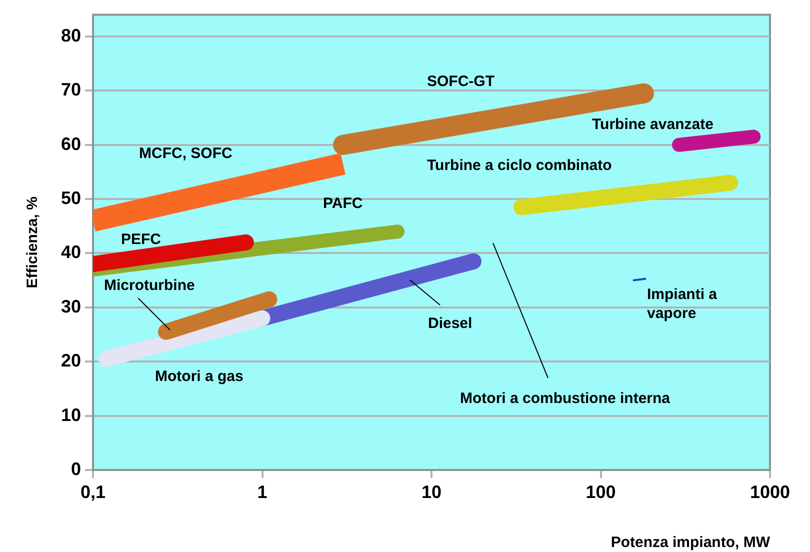 The height and width of the screenshot is (552, 810). What do you see at coordinates (149, 285) in the screenshot?
I see `series-label: Microturbine` at bounding box center [149, 285].